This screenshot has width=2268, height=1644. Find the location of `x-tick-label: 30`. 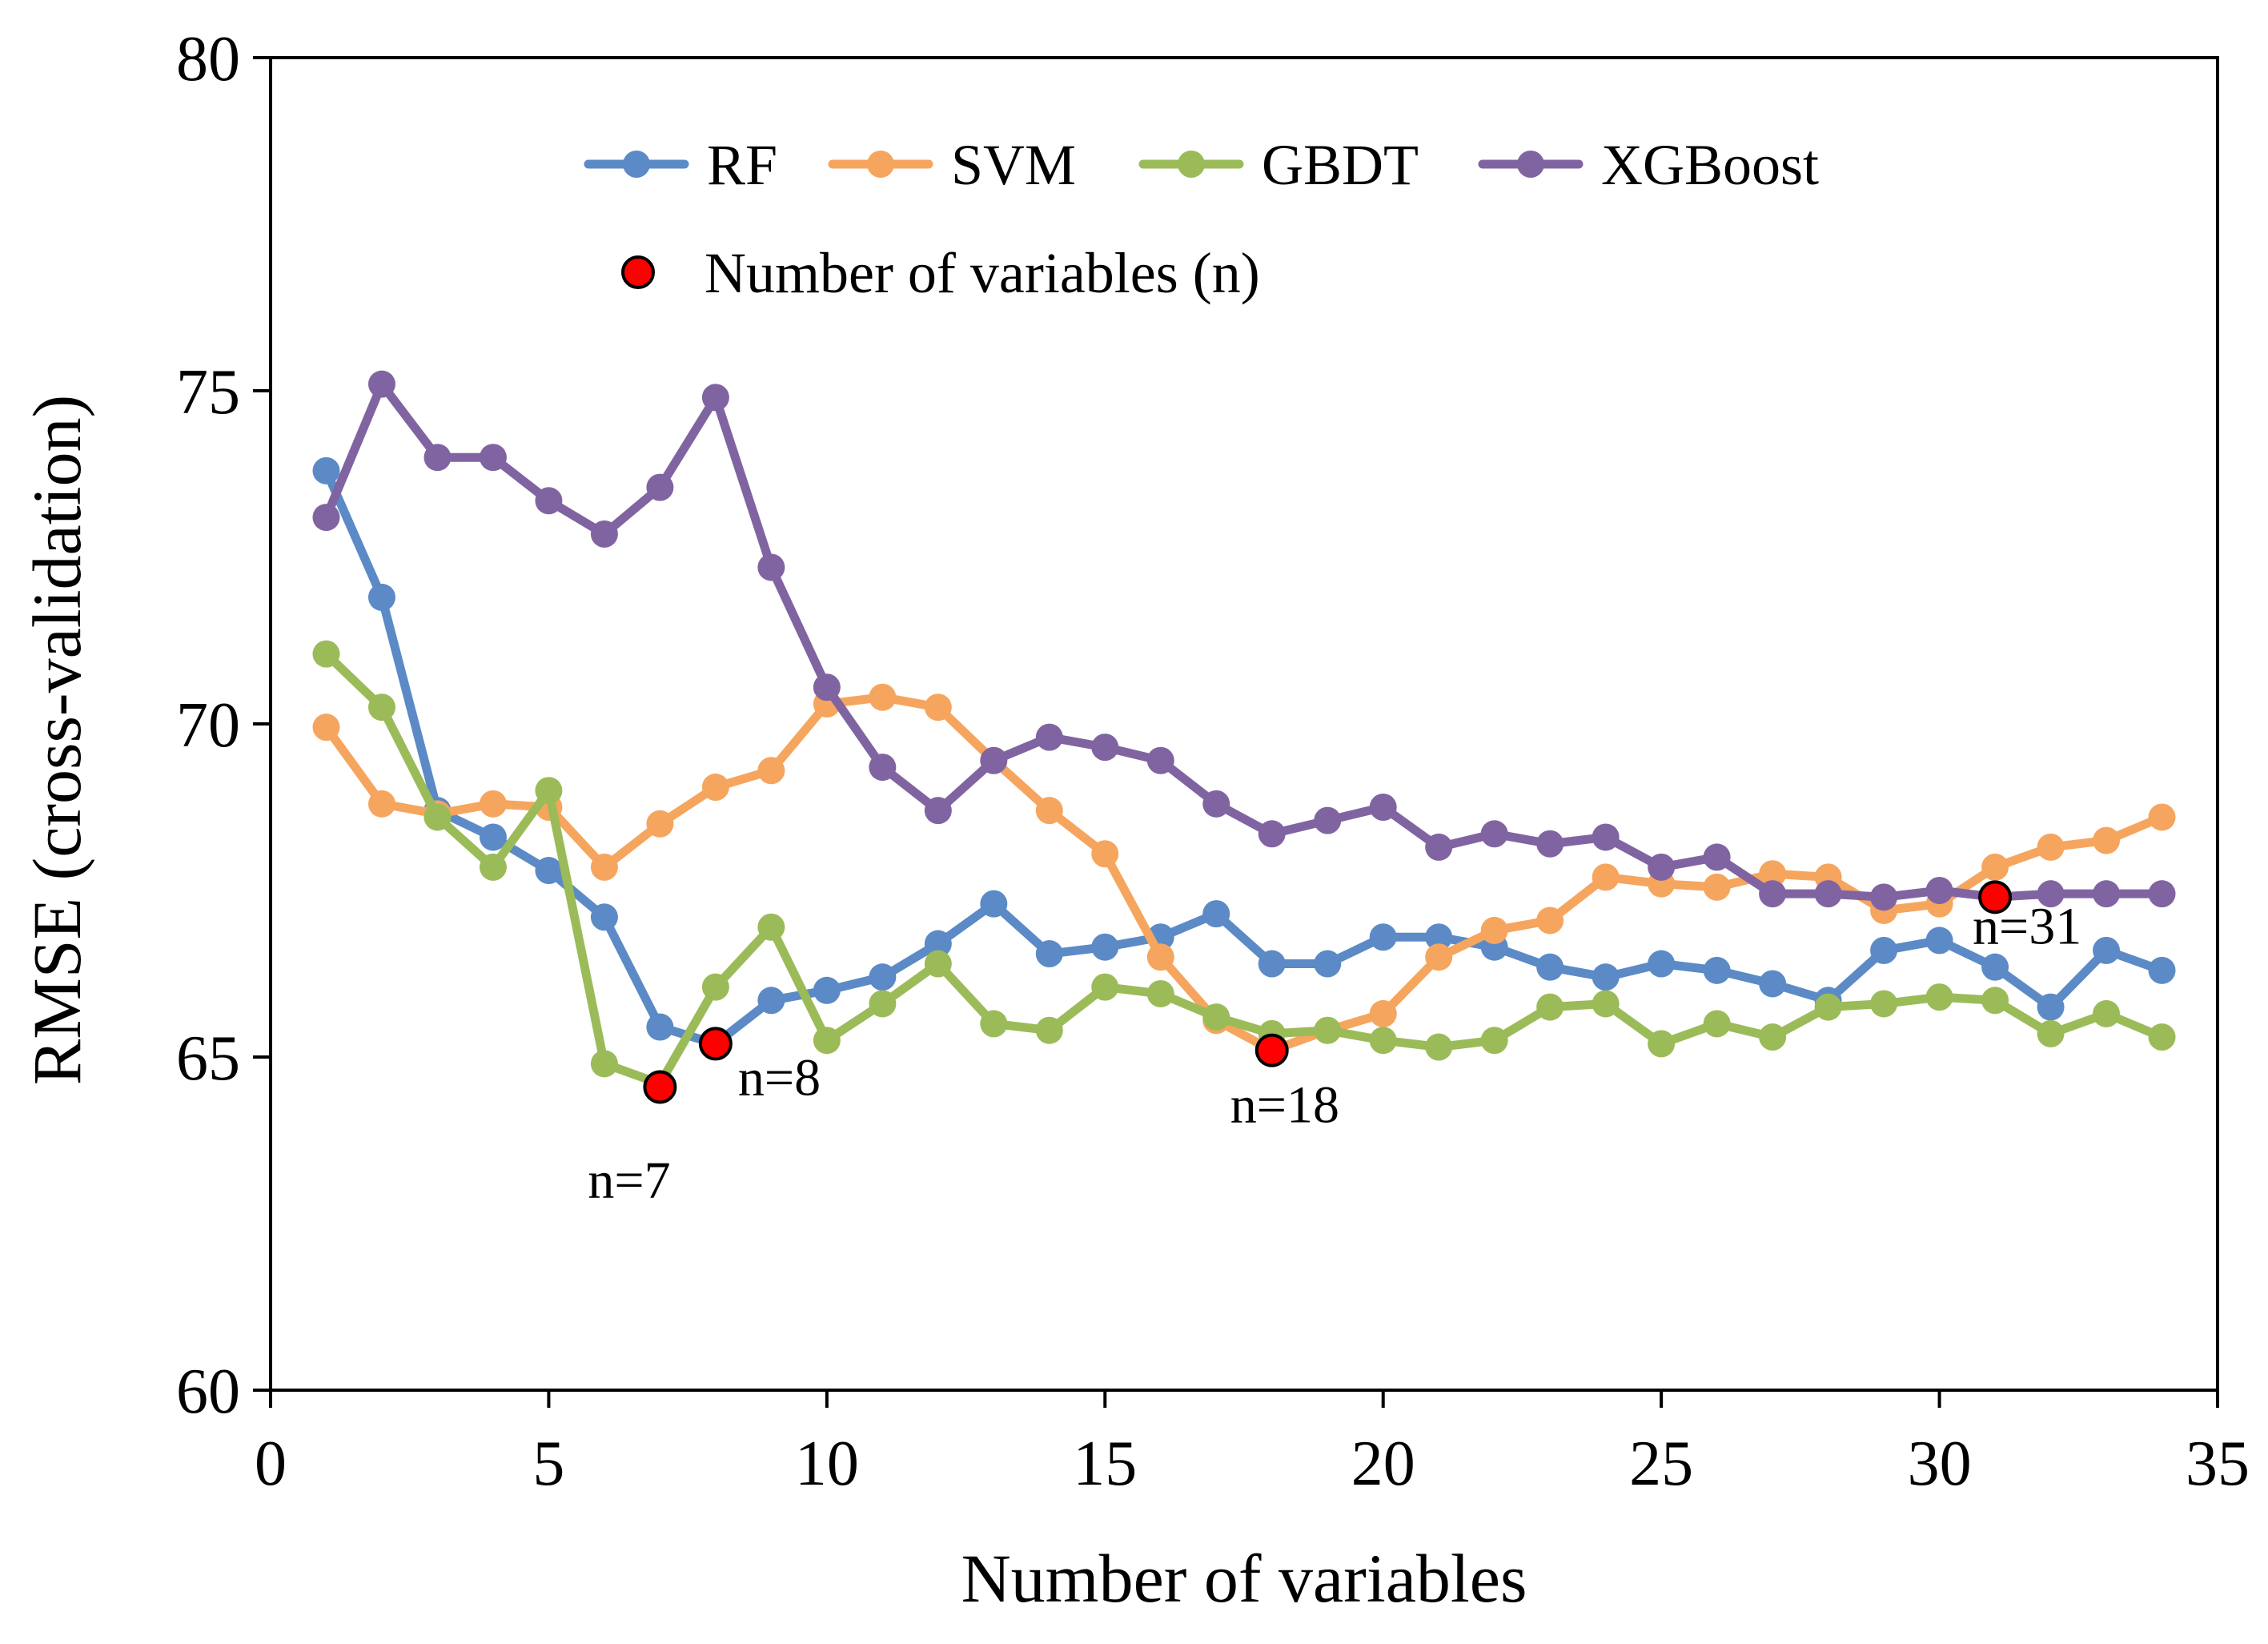

x-tick-label: 30 is located at coordinates (1940, 1464).